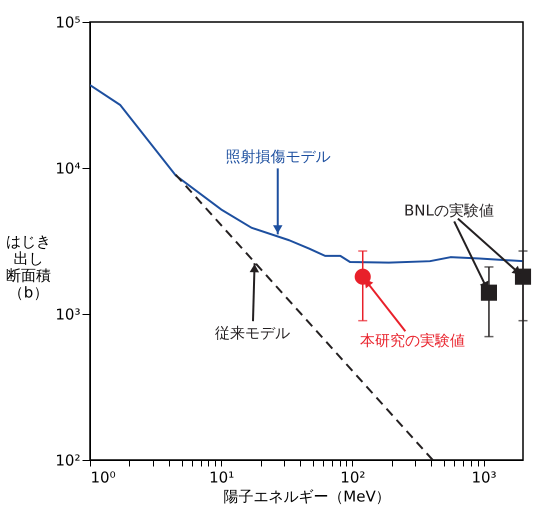  I want to click on x-tick-label: 10³, so click(484, 477).